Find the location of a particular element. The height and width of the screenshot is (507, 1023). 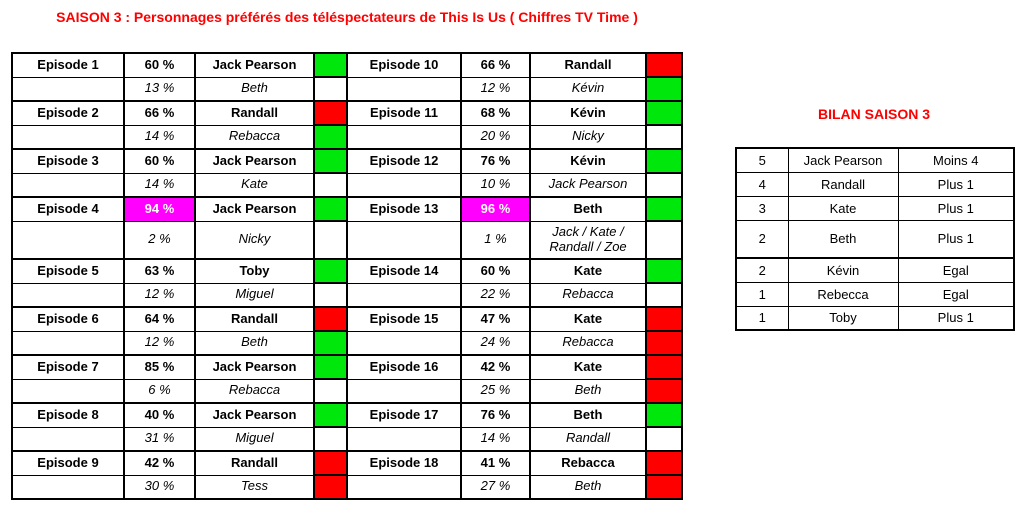

episode-runnerup-row: 31 % Miguel 14 % Randall is located at coordinates (347, 439).